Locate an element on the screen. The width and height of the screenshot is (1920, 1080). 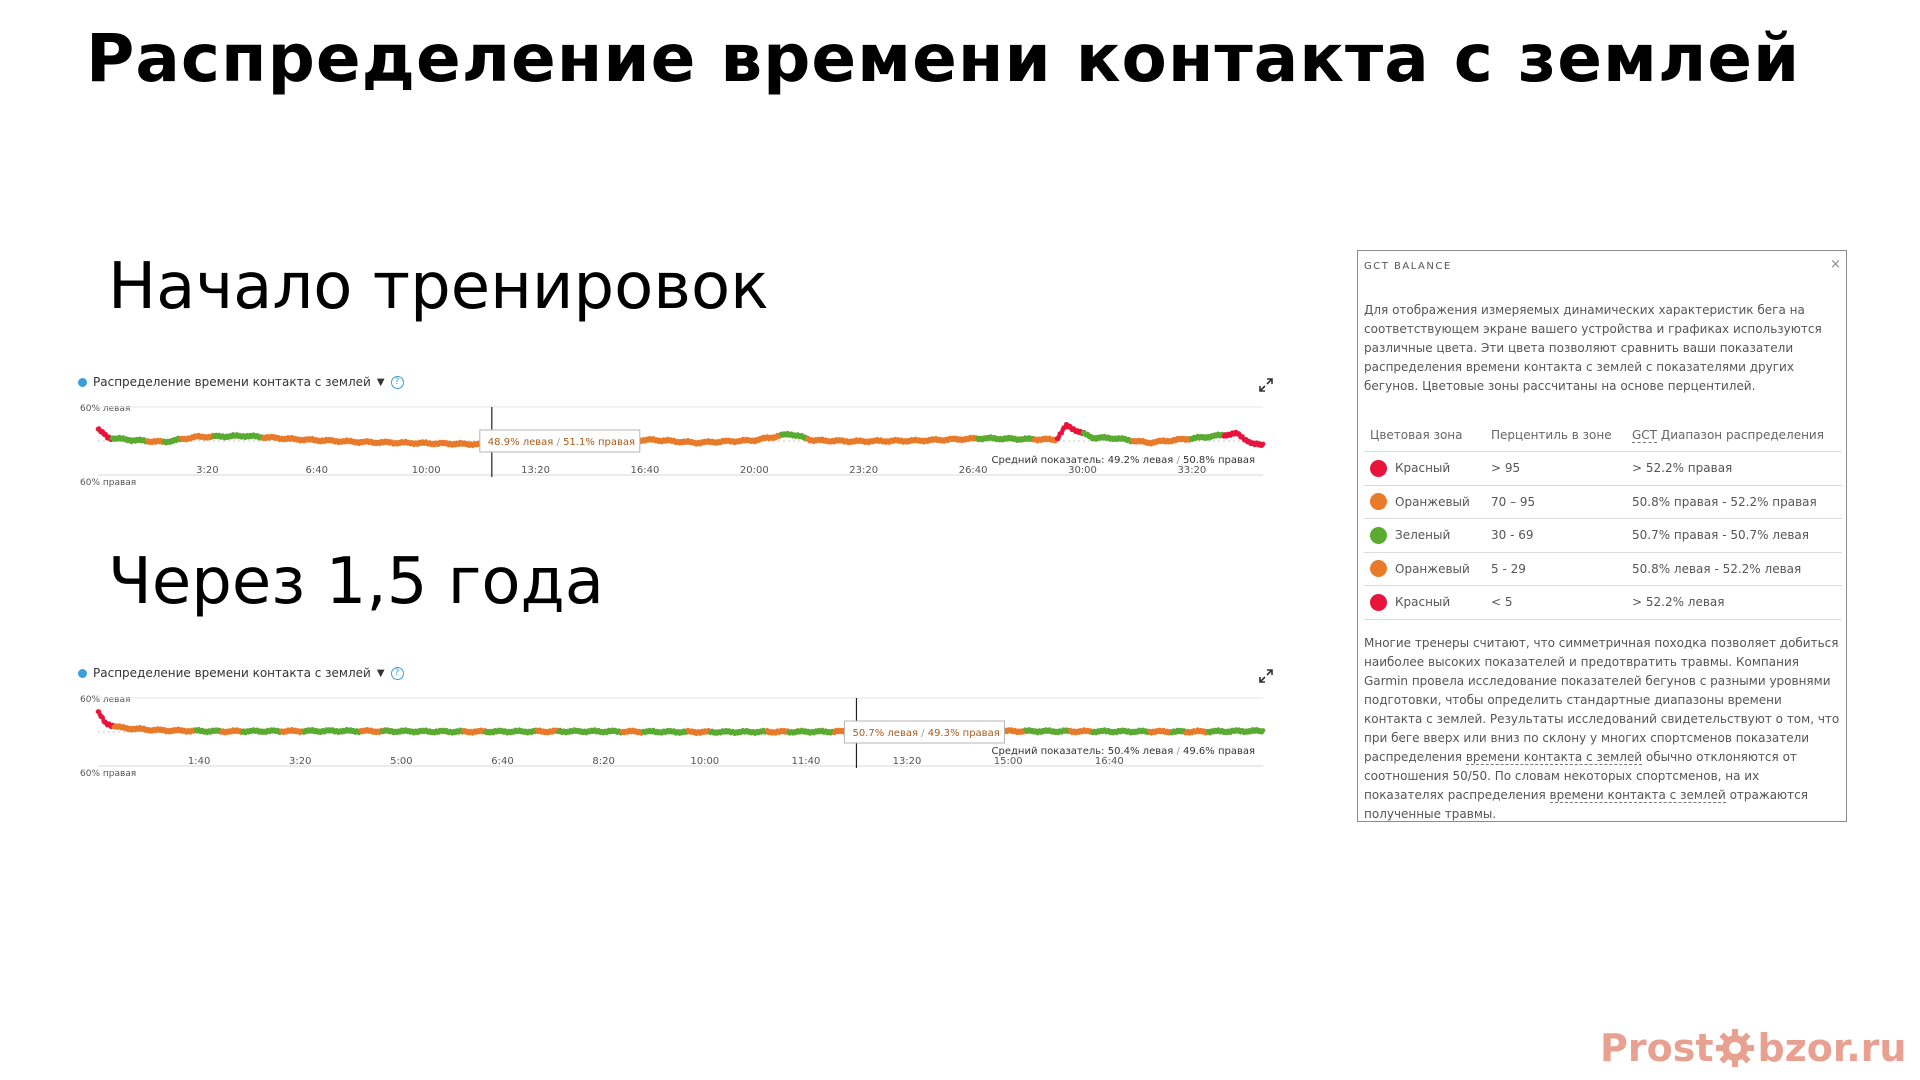
metric-dot-icon is located at coordinates (82, 673).